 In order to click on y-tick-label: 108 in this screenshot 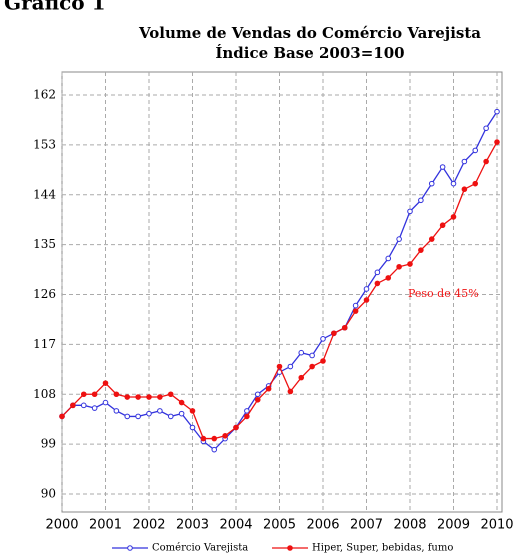, I will do `click(44, 394)`.